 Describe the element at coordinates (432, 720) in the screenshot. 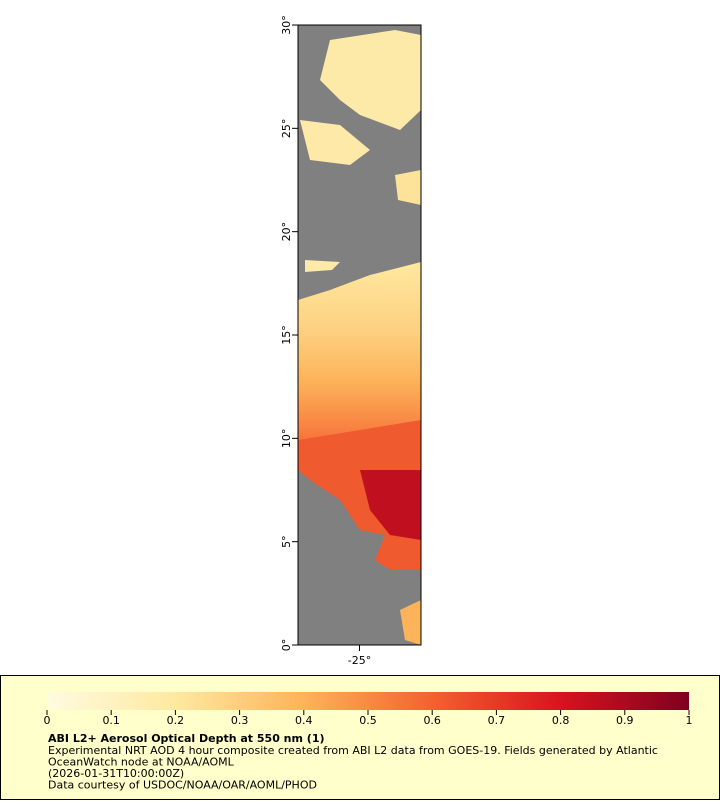

I see `colorbar-tick-label: 0.6` at that location.